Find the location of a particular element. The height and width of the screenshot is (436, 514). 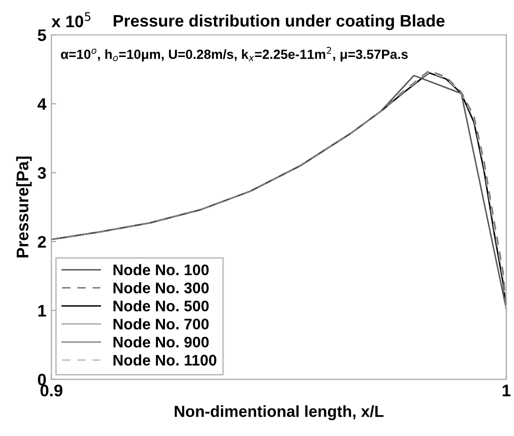

x-tick-label: 0.9 is located at coordinates (51, 390).